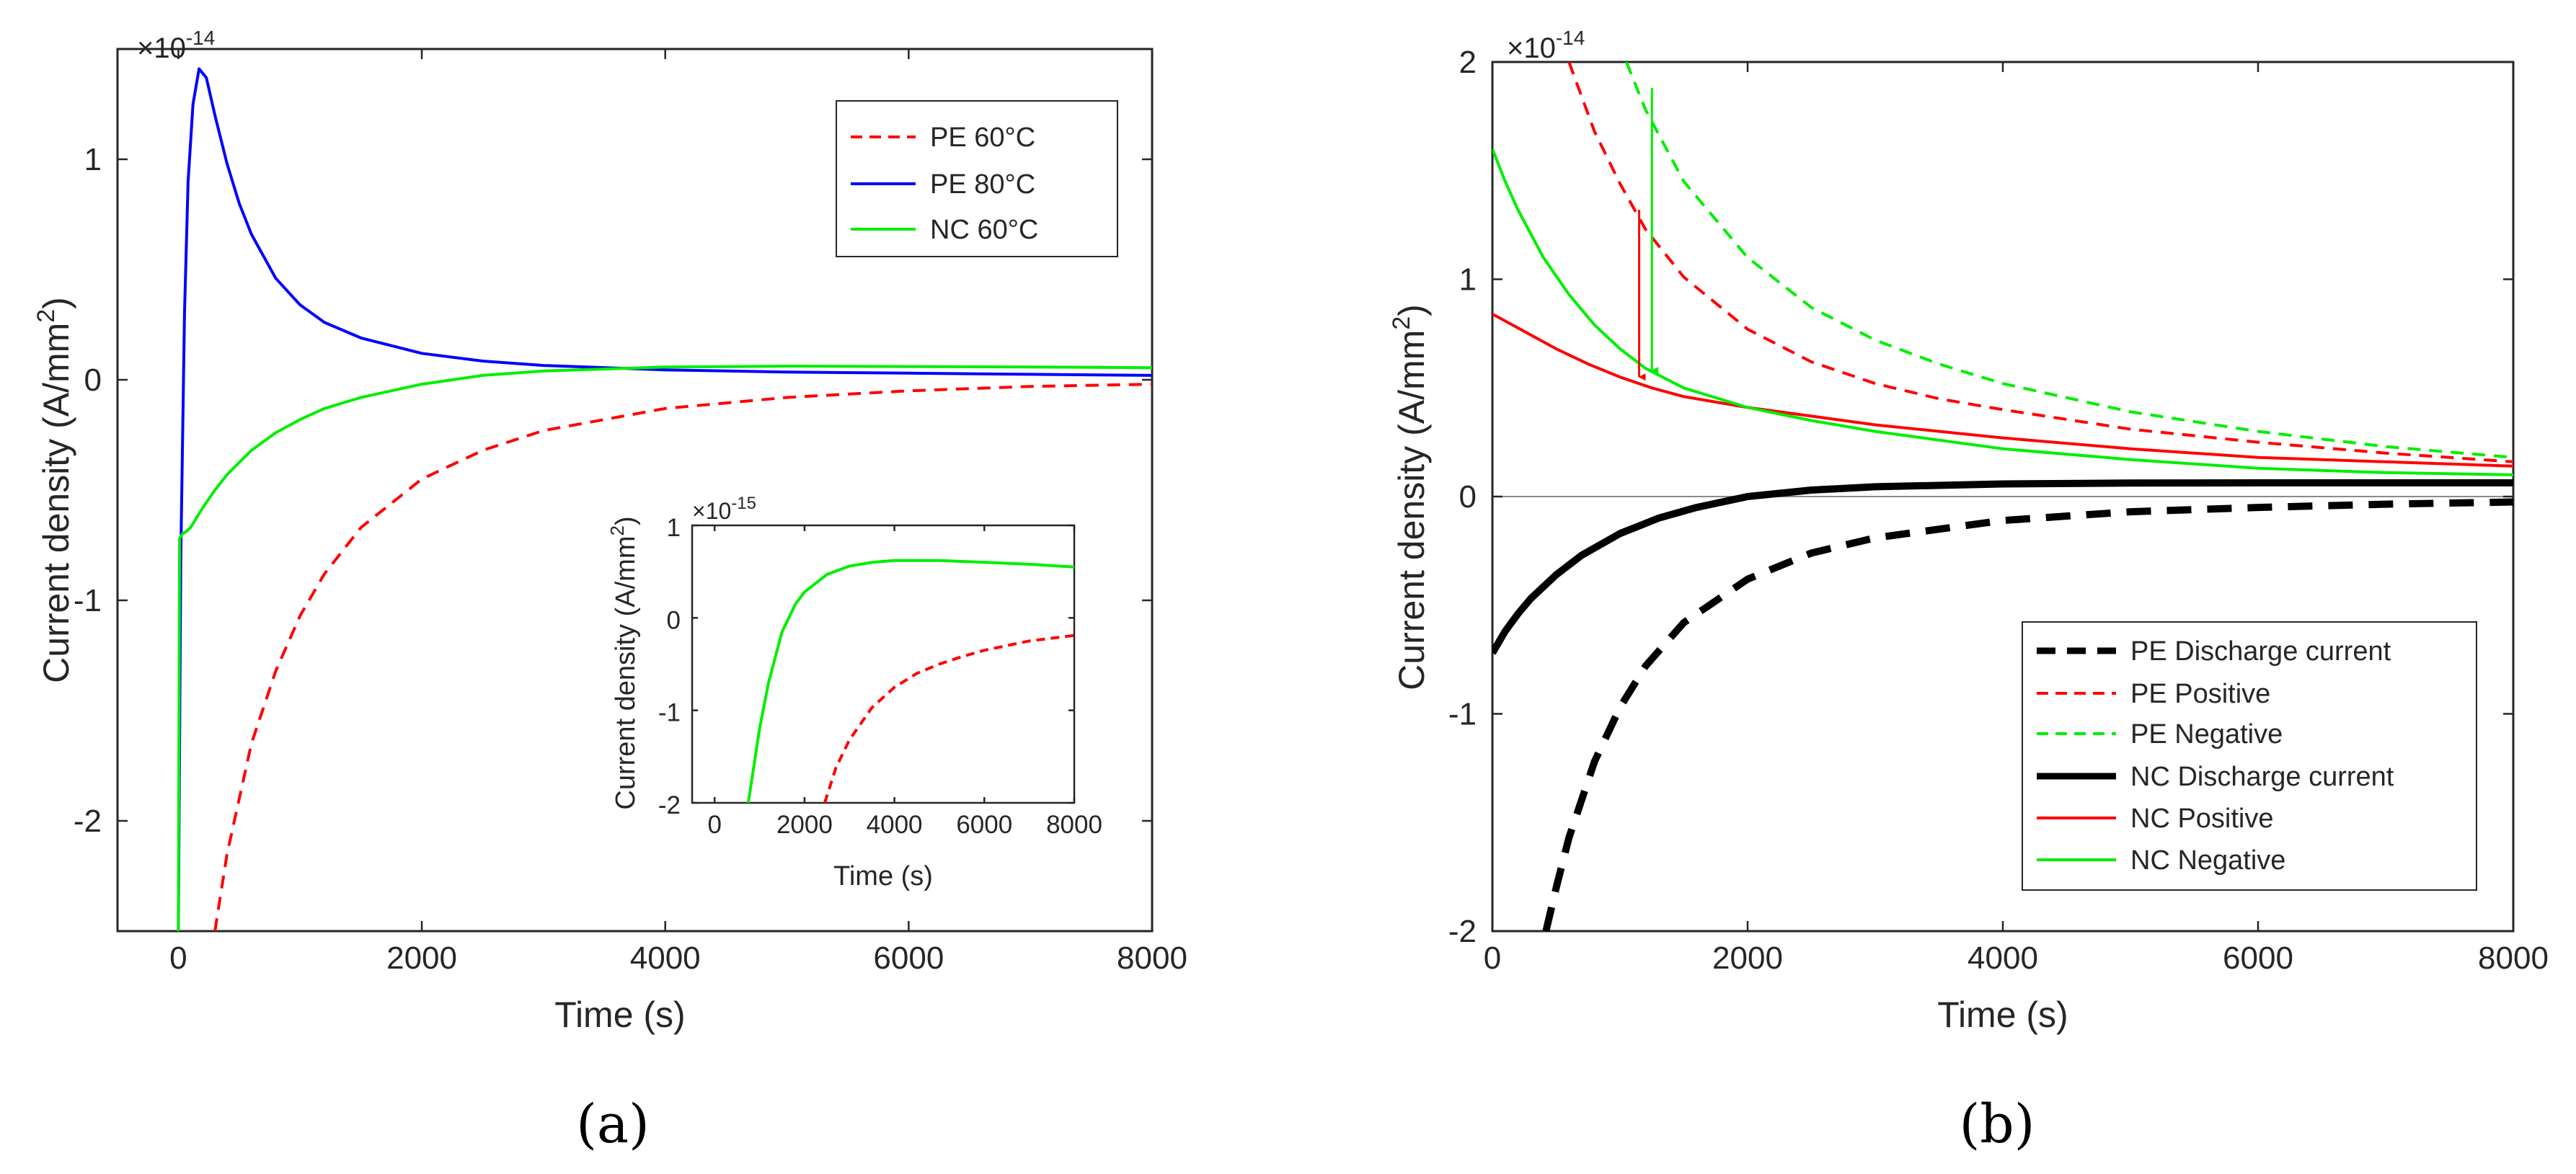 Image resolution: width=2576 pixels, height=1174 pixels. I want to click on inset-y-tick-label: 0, so click(674, 620).